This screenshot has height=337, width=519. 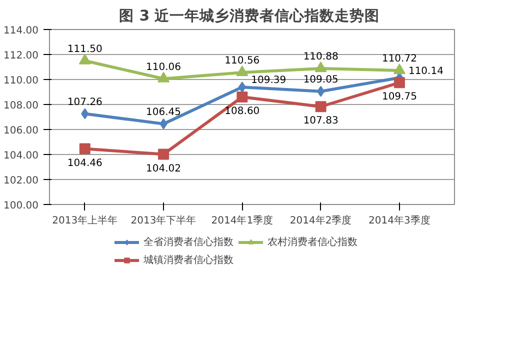 I want to click on data-label: 106.45, so click(x=164, y=112).